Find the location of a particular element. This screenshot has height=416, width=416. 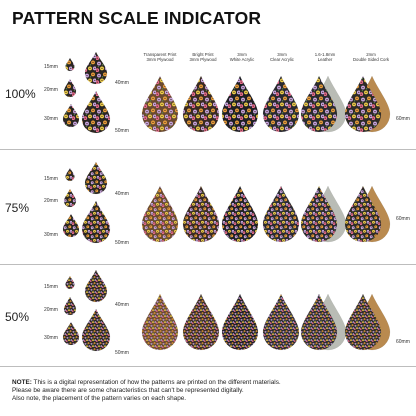

note-label: NOTE: is located at coordinates (22, 382).